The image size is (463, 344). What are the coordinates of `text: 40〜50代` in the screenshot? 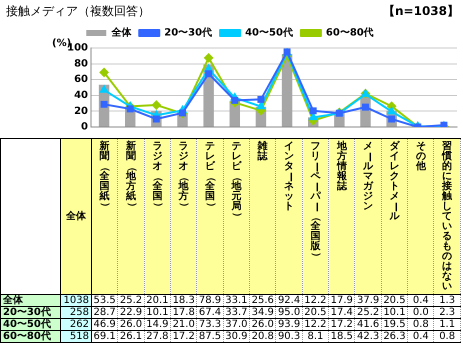 It's located at (27, 324).